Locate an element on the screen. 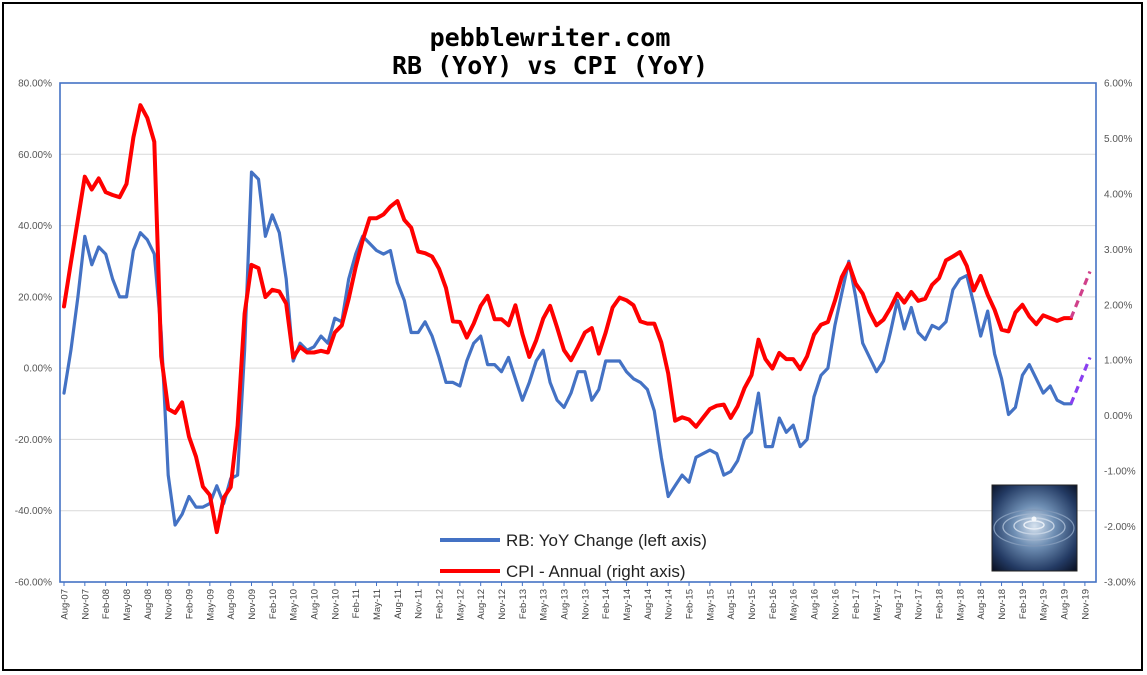 Image resolution: width=1147 pixels, height=675 pixels. x-tick-label: Aug-16 is located at coordinates (815, 604).